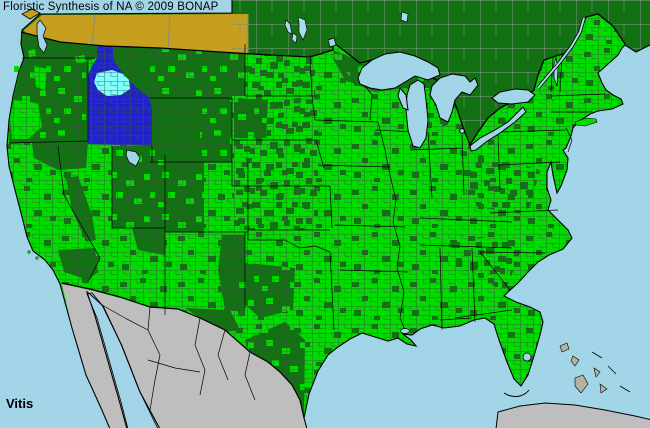 The height and width of the screenshot is (428, 650). I want to click on gulf-of-california, so click(122, 360).